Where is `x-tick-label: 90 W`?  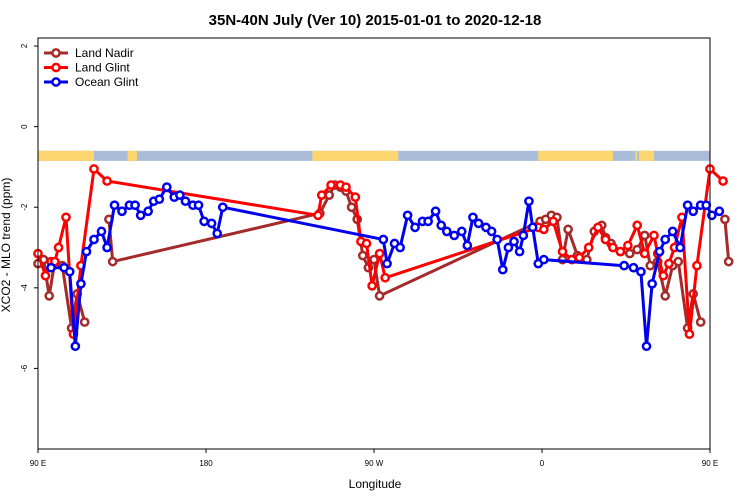
x-tick-label: 90 W is located at coordinates (374, 463).